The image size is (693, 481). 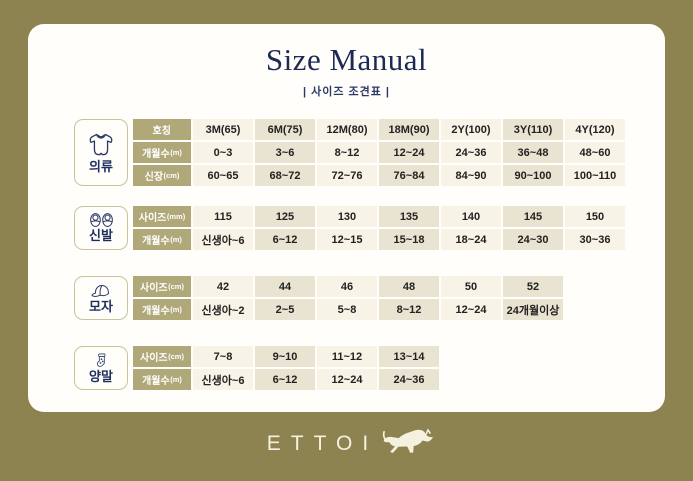 I want to click on size-cell: 12M(80), so click(x=347, y=129).